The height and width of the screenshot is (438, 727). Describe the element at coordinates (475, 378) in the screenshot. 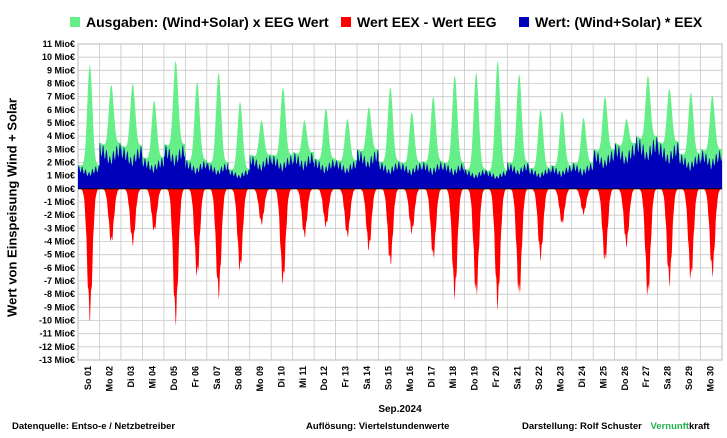

I see `x-tick-label: Do 19` at that location.